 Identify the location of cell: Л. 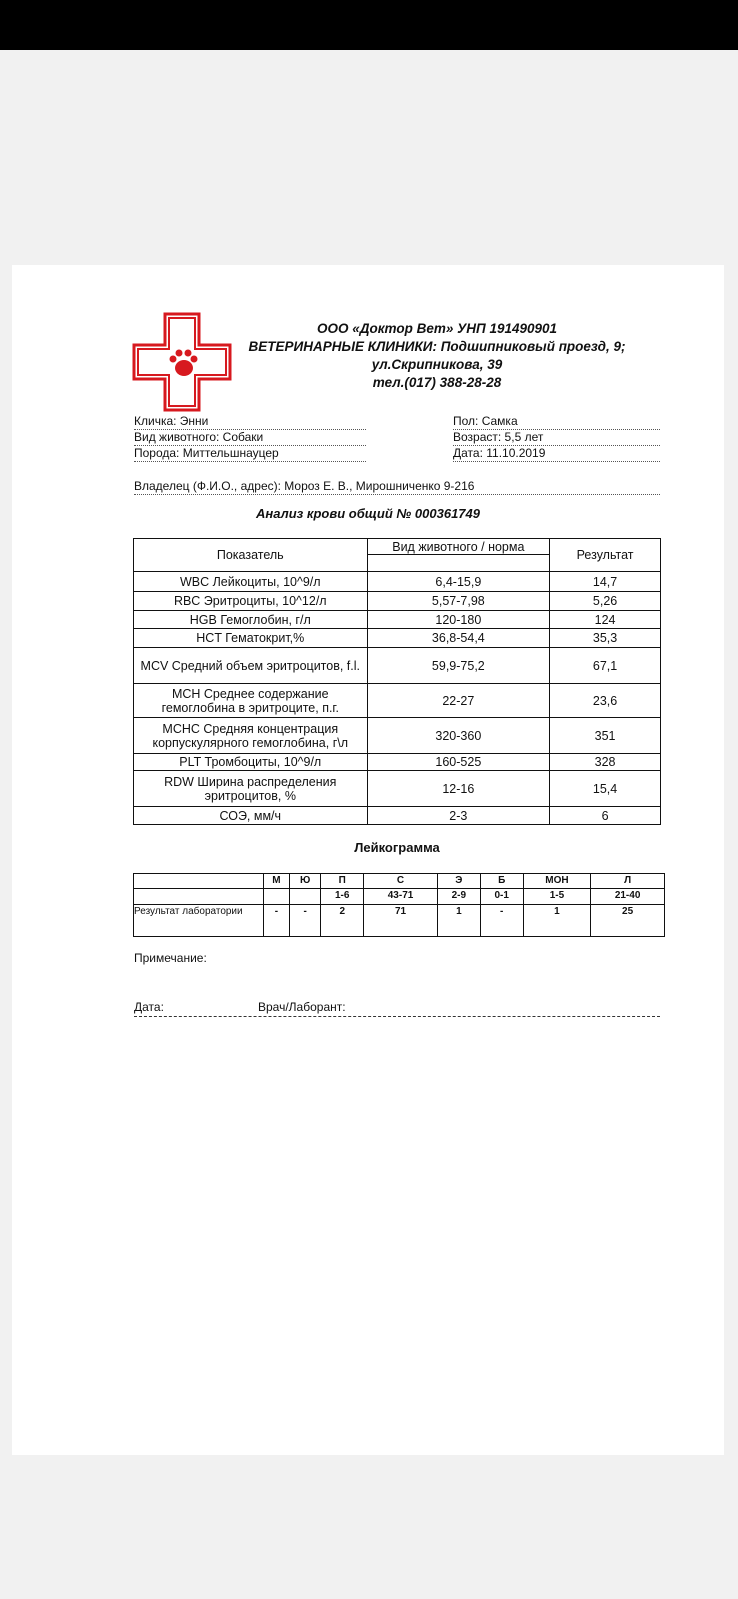
(627, 881).